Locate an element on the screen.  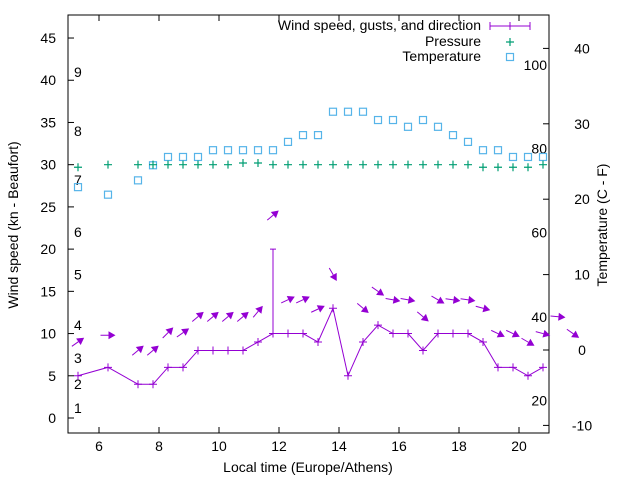
legend-sample-pressure is located at coordinates (510, 42).